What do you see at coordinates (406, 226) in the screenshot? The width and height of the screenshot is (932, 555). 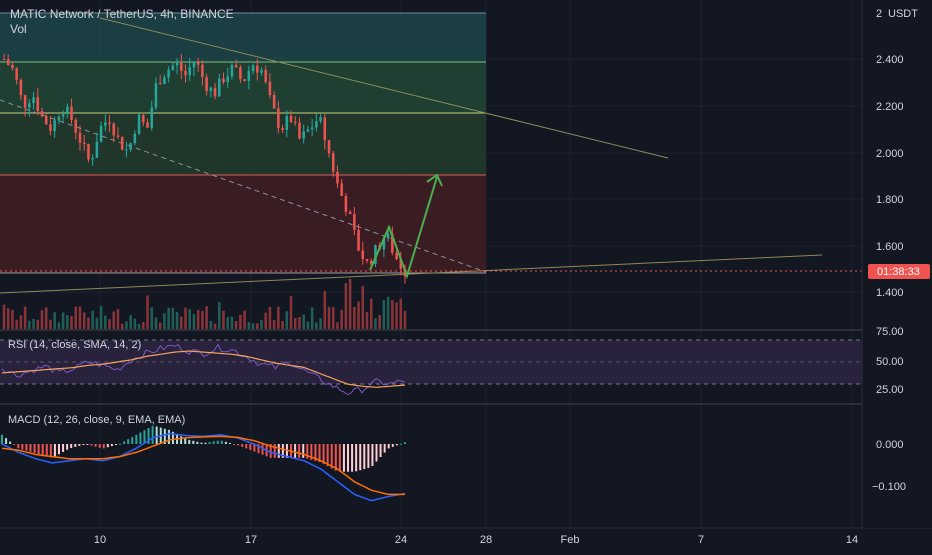 I see `forecast-path` at bounding box center [406, 226].